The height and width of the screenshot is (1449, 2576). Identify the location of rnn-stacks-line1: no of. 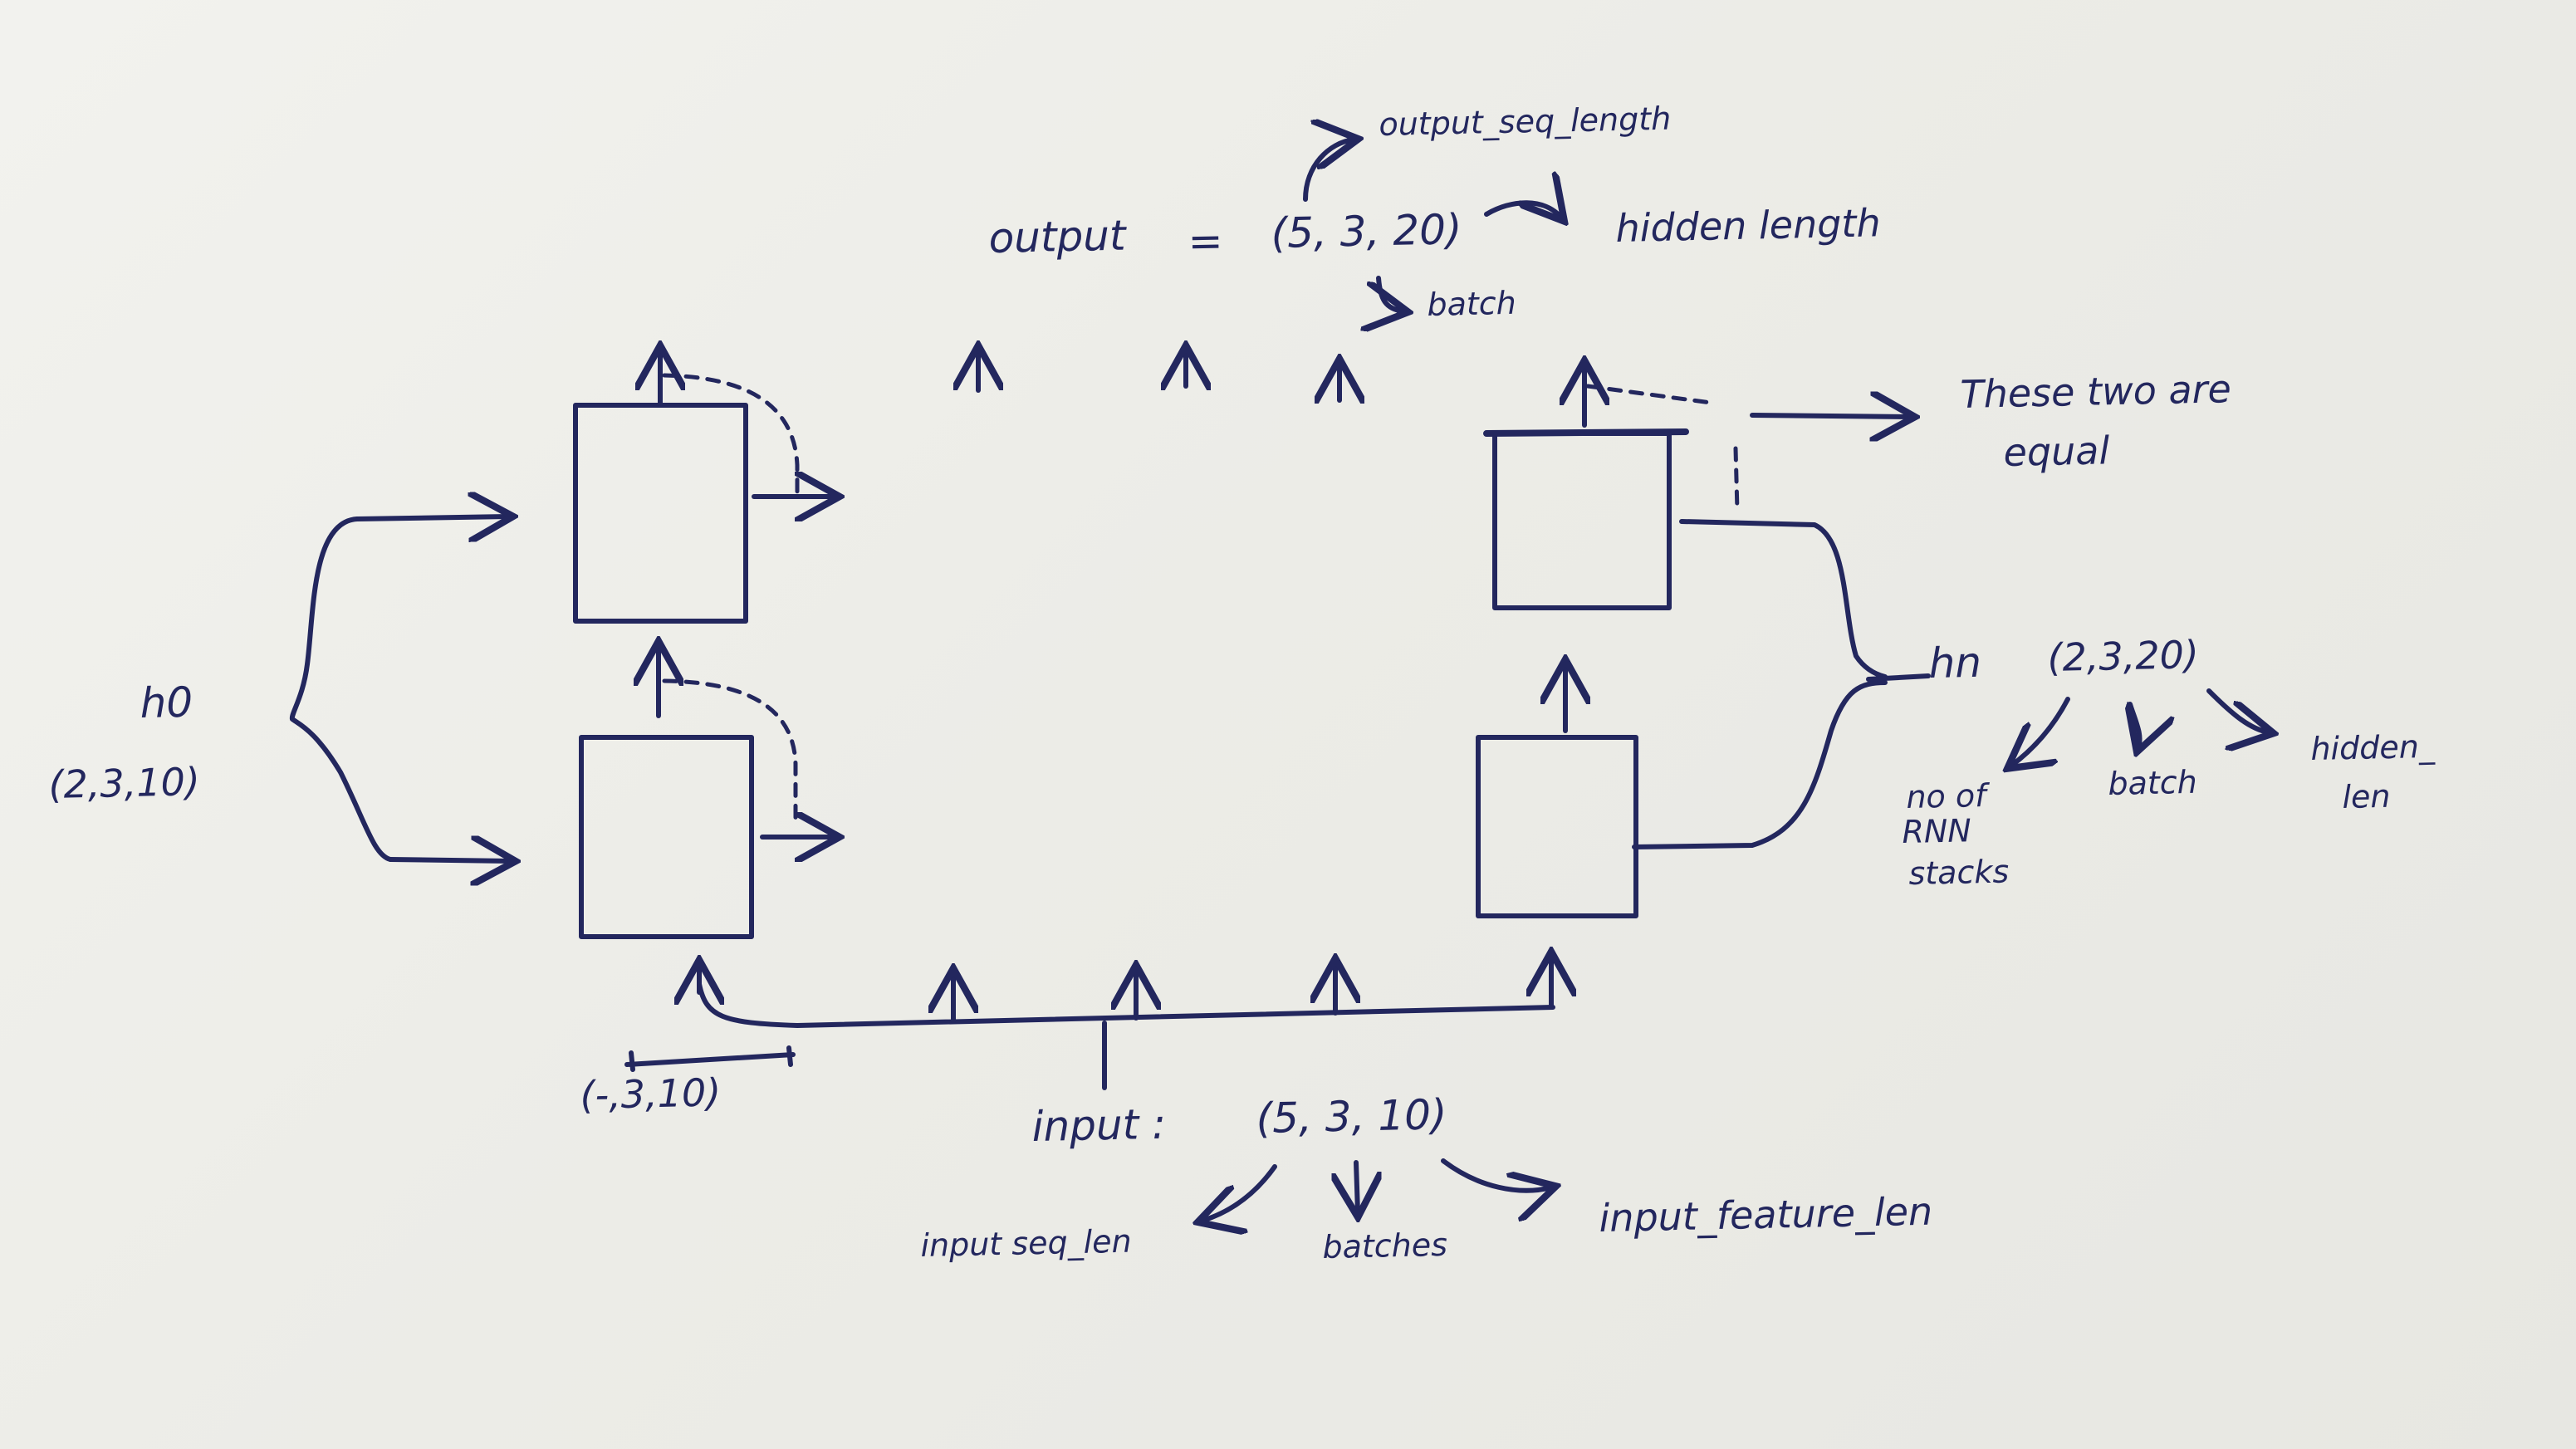
(1946, 795).